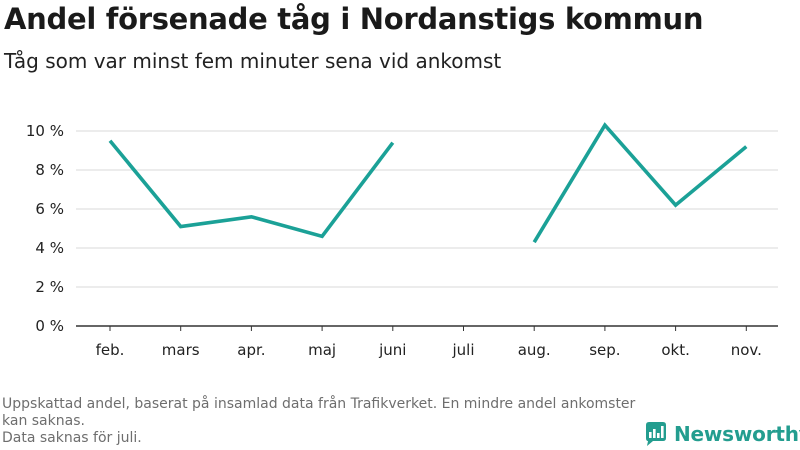 This screenshot has width=800, height=450. What do you see at coordinates (181, 350) in the screenshot?
I see `x-tick-label: mars` at bounding box center [181, 350].